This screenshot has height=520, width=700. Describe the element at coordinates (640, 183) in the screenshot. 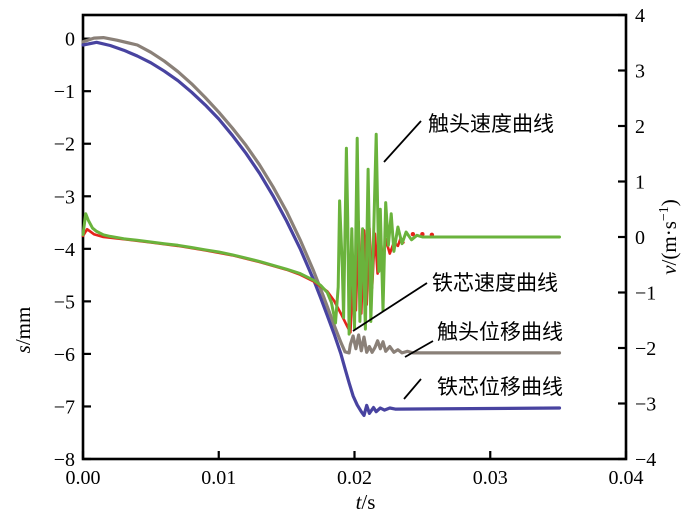

I see `y-right-tick-label: 1` at that location.